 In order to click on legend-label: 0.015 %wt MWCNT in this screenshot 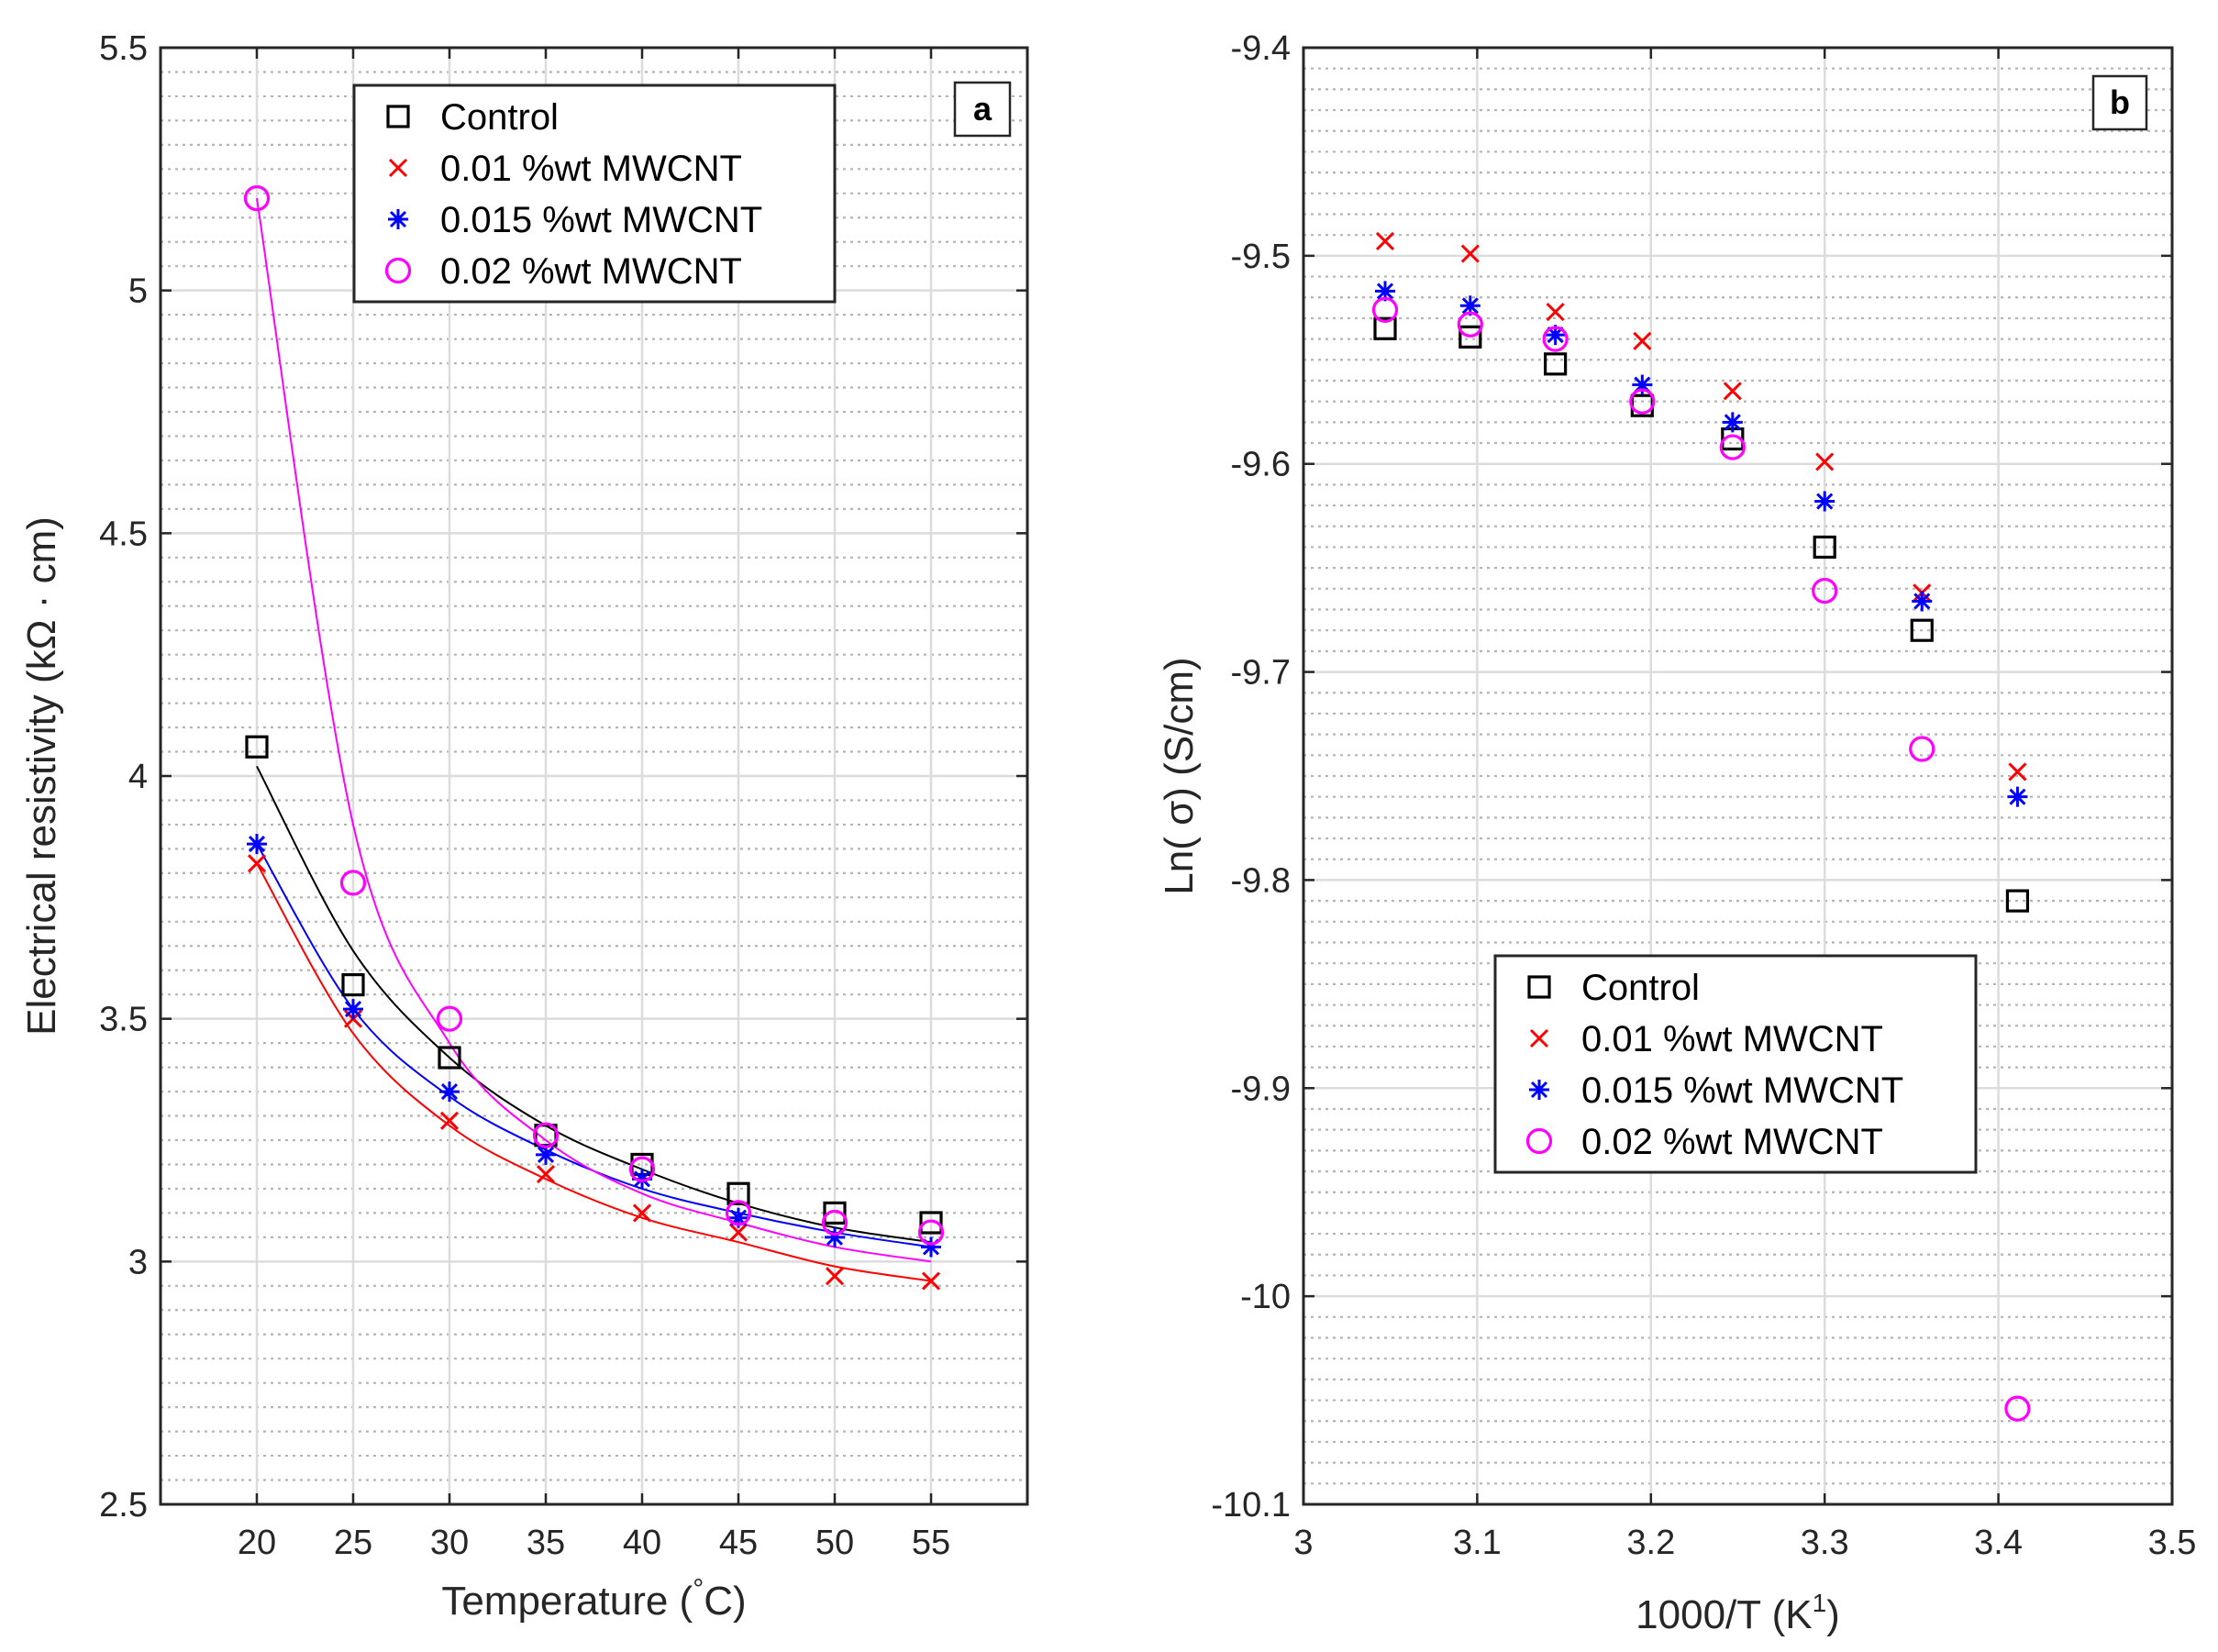, I will do `click(1742, 1090)`.